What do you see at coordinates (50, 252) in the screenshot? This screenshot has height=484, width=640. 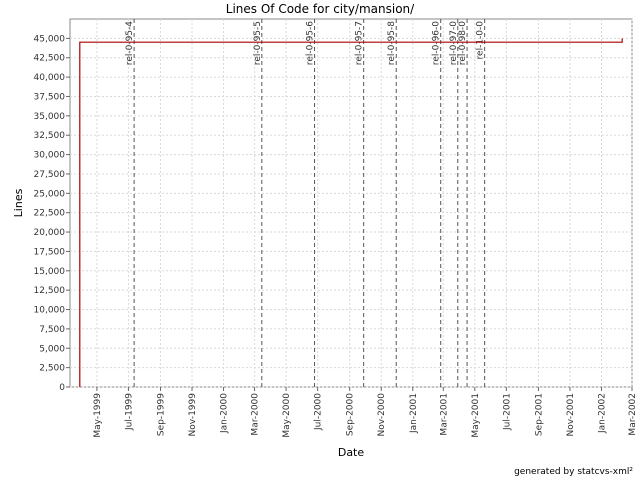 I see `y-tick-label: 17,500` at bounding box center [50, 252].